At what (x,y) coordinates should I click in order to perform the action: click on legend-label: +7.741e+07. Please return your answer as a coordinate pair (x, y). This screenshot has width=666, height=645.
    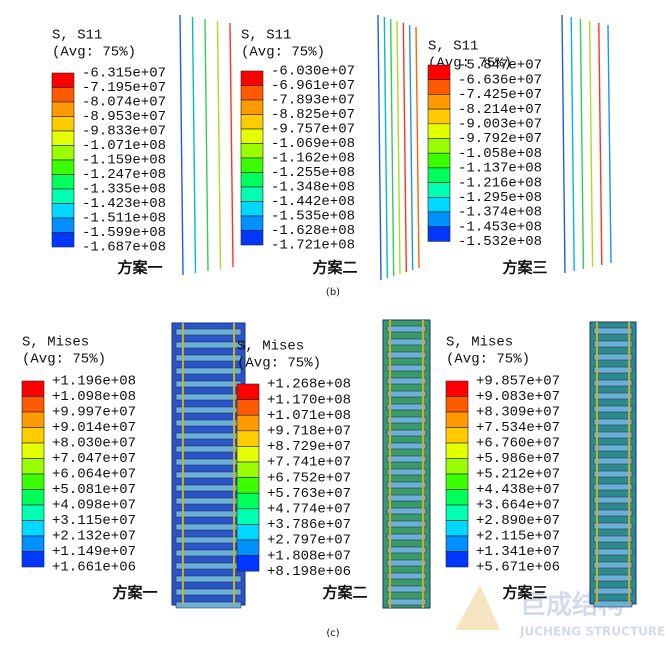
    Looking at the image, I should click on (309, 463).